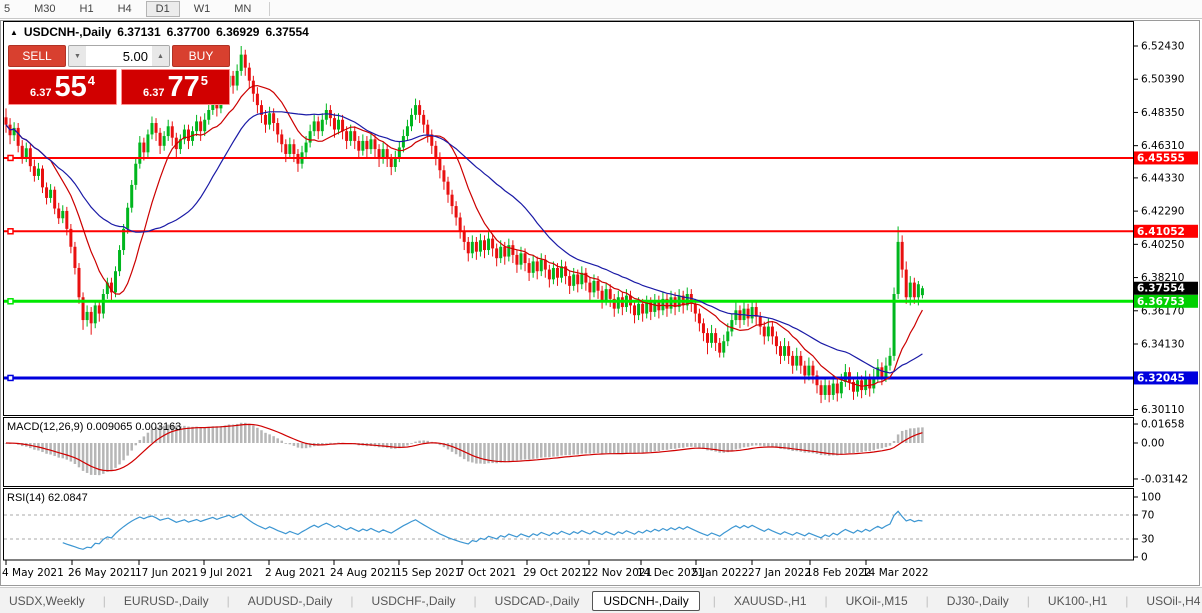  I want to click on timeframe-button-5: 5, so click(7, 9).